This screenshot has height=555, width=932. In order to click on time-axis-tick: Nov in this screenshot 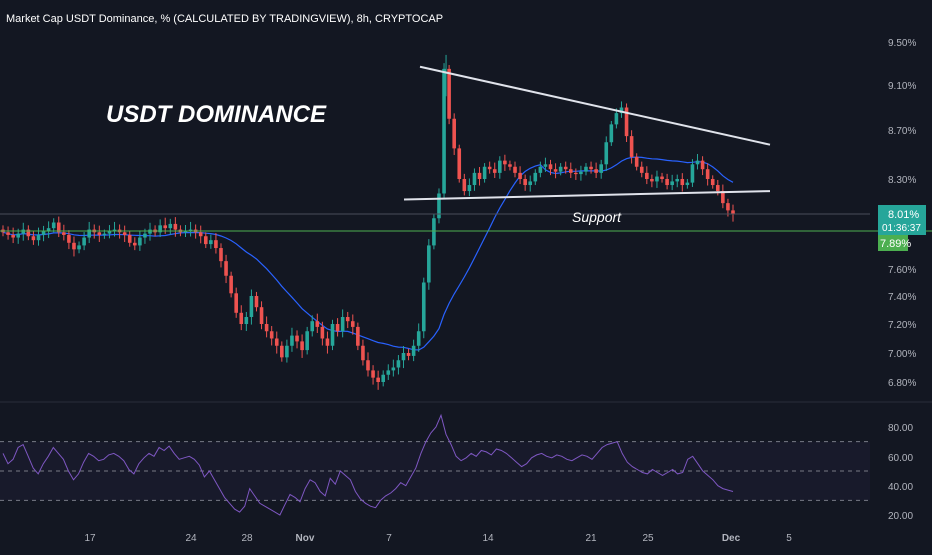, I will do `click(305, 538)`.